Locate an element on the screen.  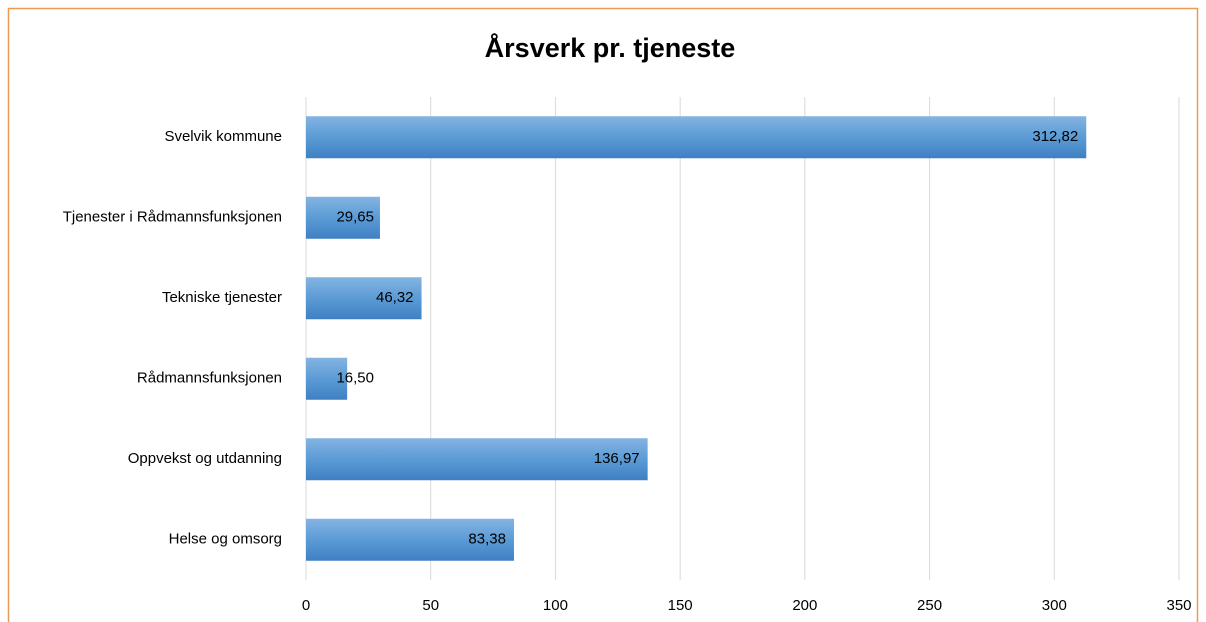
value-label: 29,65 is located at coordinates (355, 217).